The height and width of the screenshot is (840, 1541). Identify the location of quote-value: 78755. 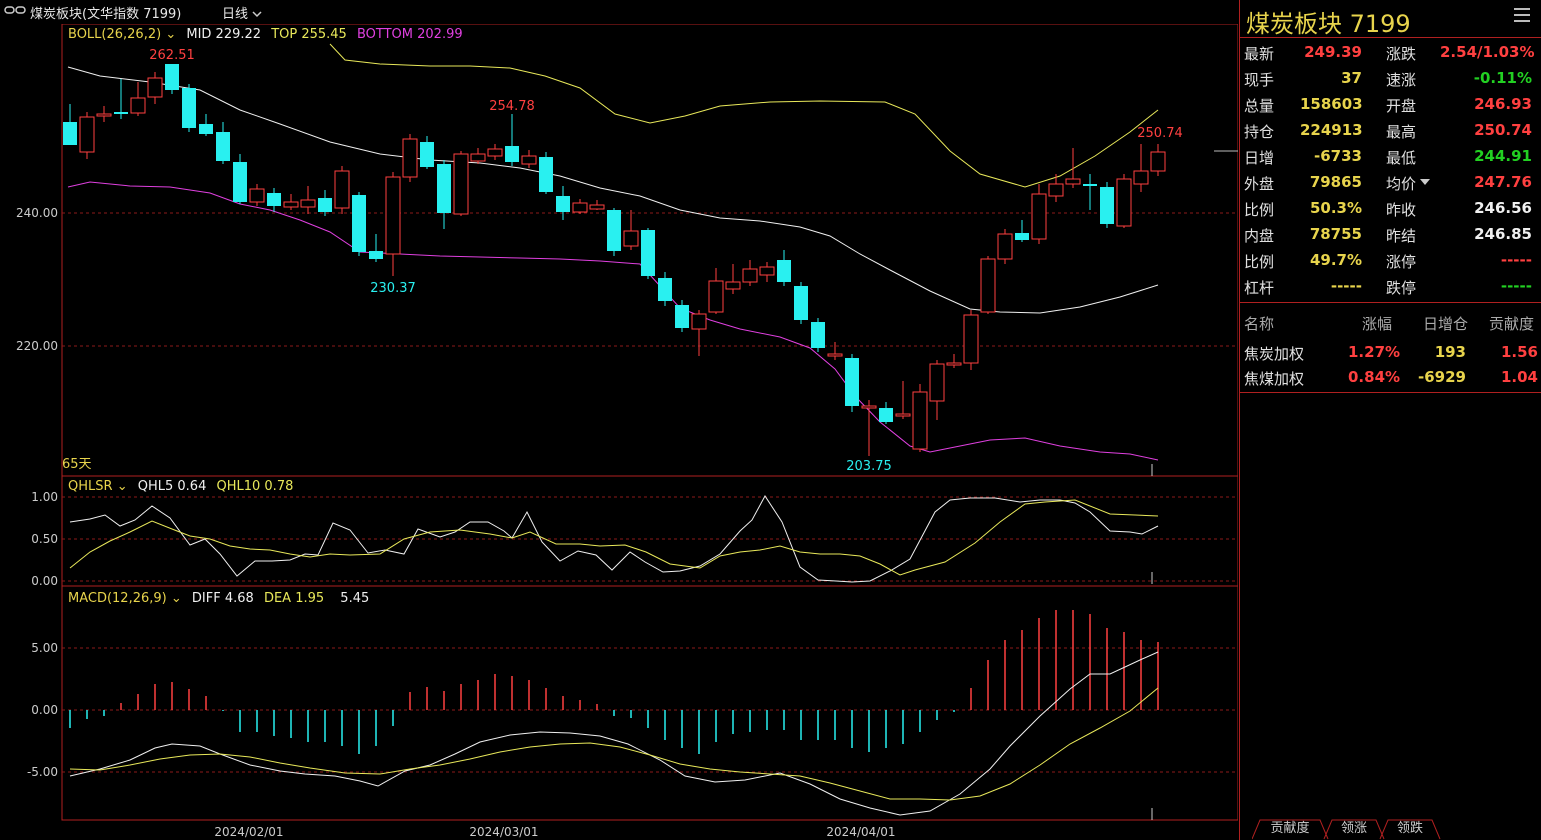
(1335, 234).